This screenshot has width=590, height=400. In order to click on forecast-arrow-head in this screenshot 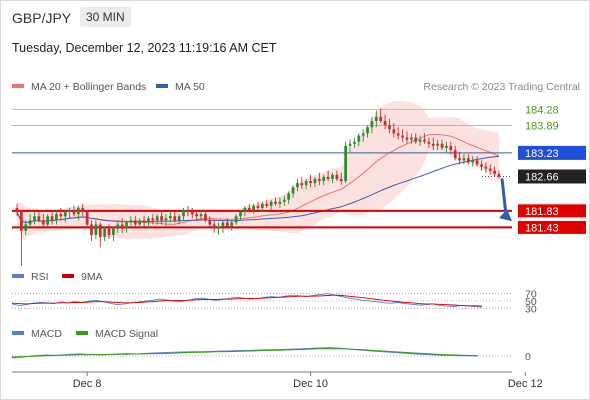, I will do `click(505, 215)`.